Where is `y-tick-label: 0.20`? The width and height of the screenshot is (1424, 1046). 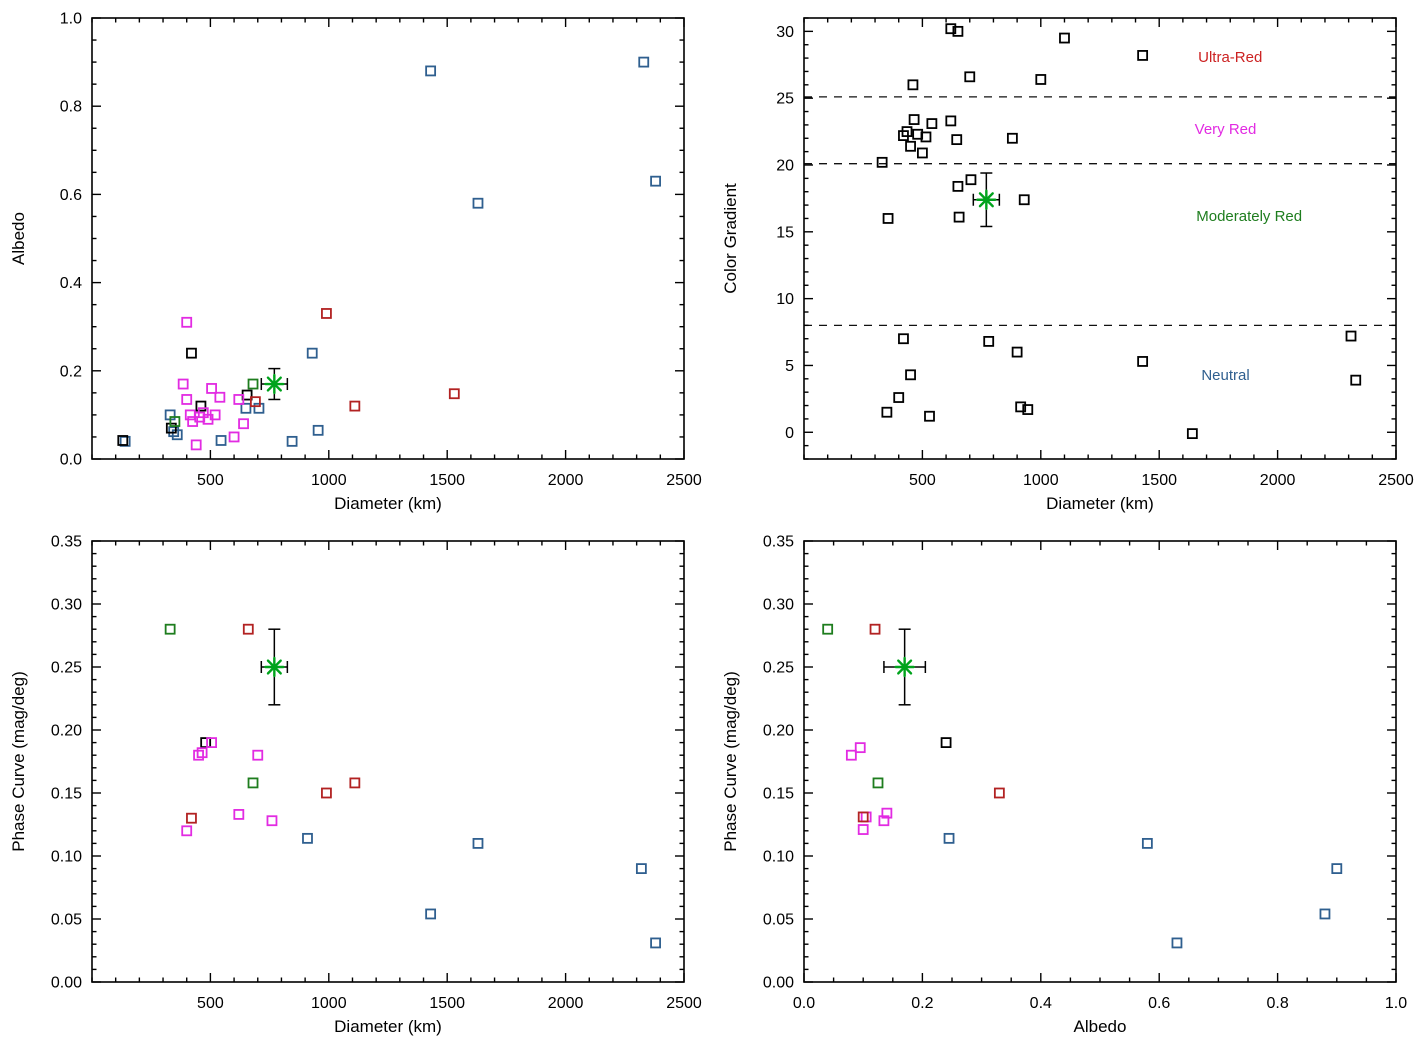
y-tick-label: 0.20 is located at coordinates (66, 731).